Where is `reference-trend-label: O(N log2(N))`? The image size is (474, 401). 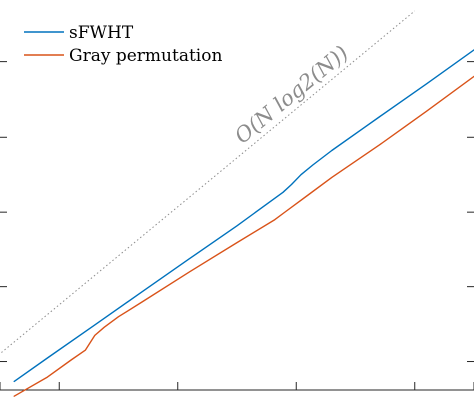
reference-trend-label: O(N log2(N)) is located at coordinates (291, 94).